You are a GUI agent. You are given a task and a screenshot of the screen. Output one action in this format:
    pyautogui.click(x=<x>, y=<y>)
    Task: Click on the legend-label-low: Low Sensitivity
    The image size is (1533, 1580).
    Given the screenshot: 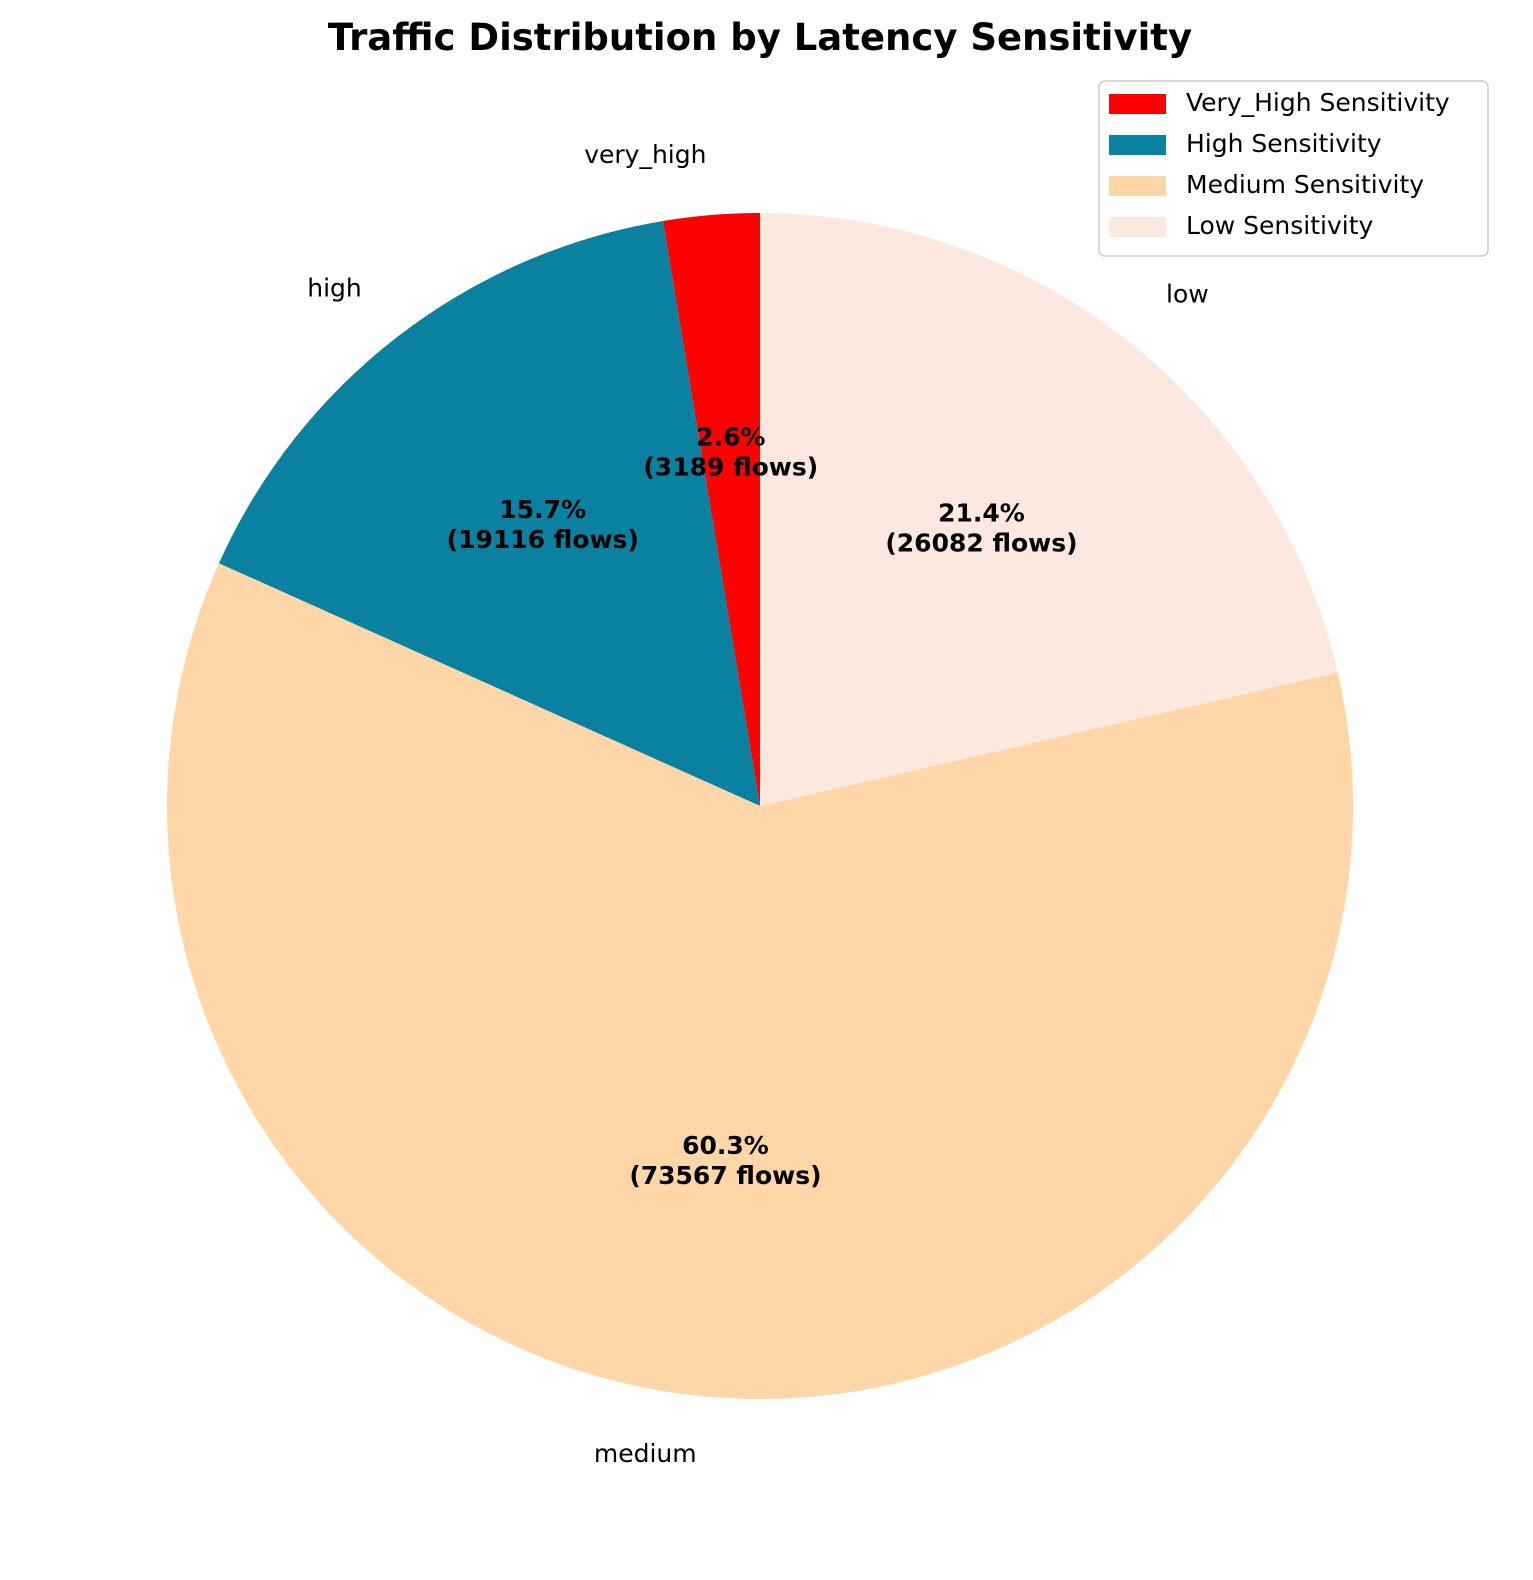 What is the action you would take?
    pyautogui.click(x=1280, y=225)
    